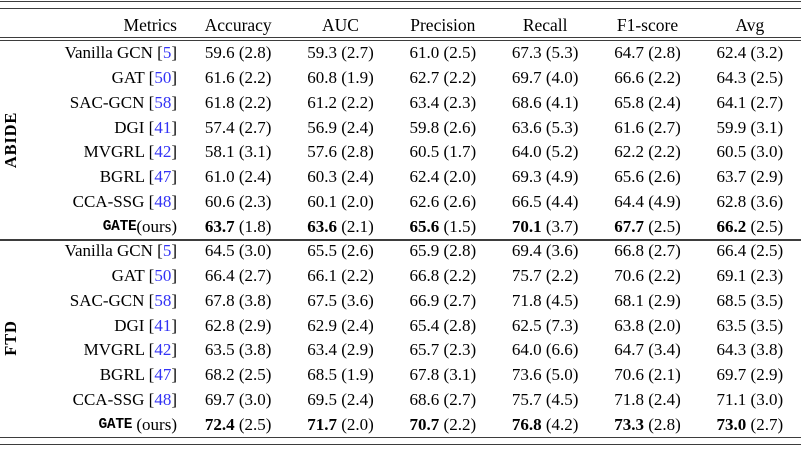 The height and width of the screenshot is (449, 801). I want to click on mean-value: 62.4, so click(731, 53).